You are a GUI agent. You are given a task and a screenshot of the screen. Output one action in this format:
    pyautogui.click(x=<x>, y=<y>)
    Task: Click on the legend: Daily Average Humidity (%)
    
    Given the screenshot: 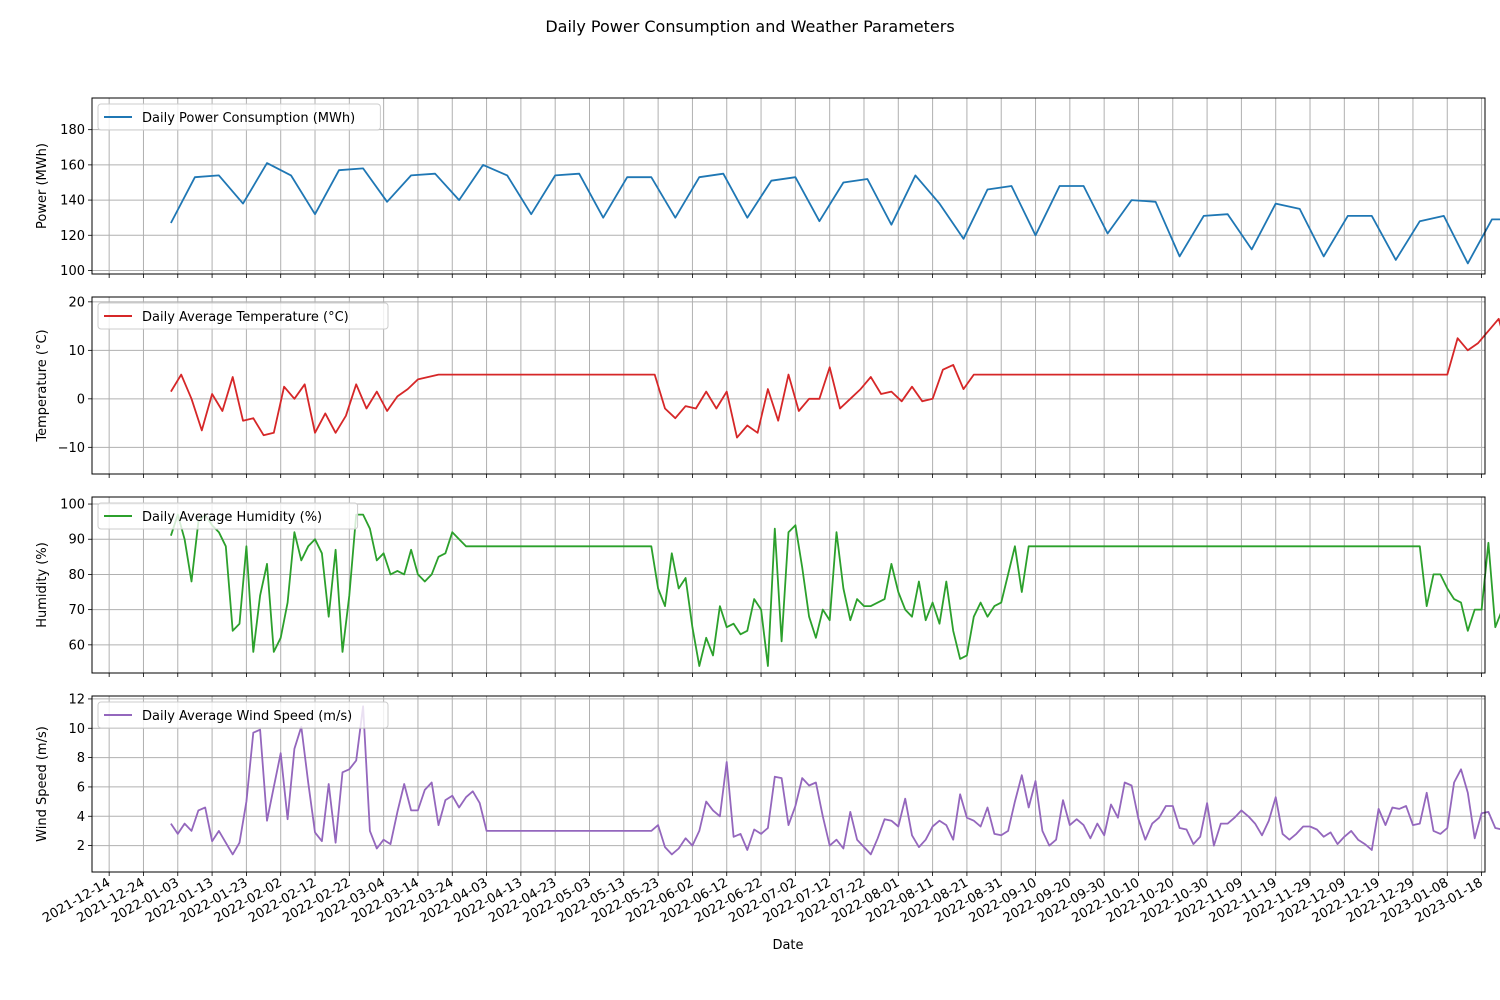 What is the action you would take?
    pyautogui.click(x=228, y=516)
    